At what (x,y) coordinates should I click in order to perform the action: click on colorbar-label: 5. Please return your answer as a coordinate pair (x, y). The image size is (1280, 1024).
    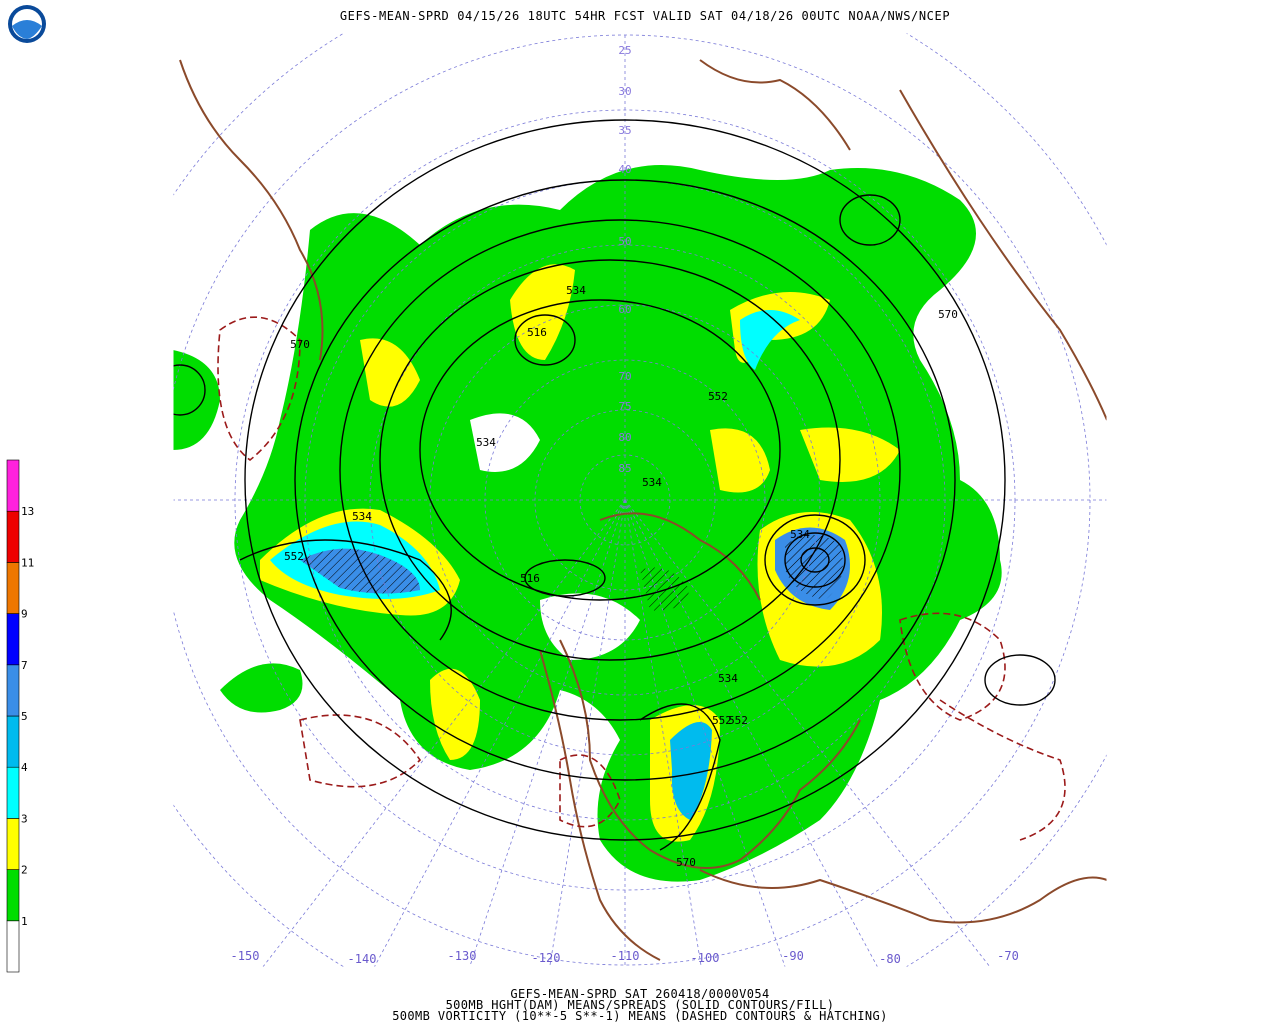
    Looking at the image, I should click on (24, 716).